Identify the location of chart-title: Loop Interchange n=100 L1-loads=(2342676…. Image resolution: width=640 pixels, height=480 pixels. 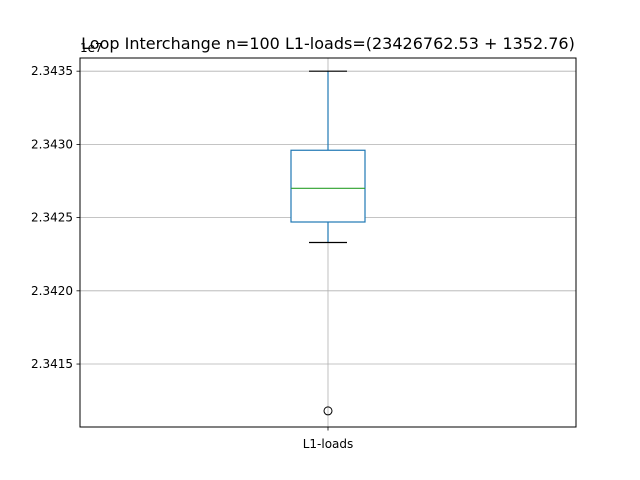
(328, 43).